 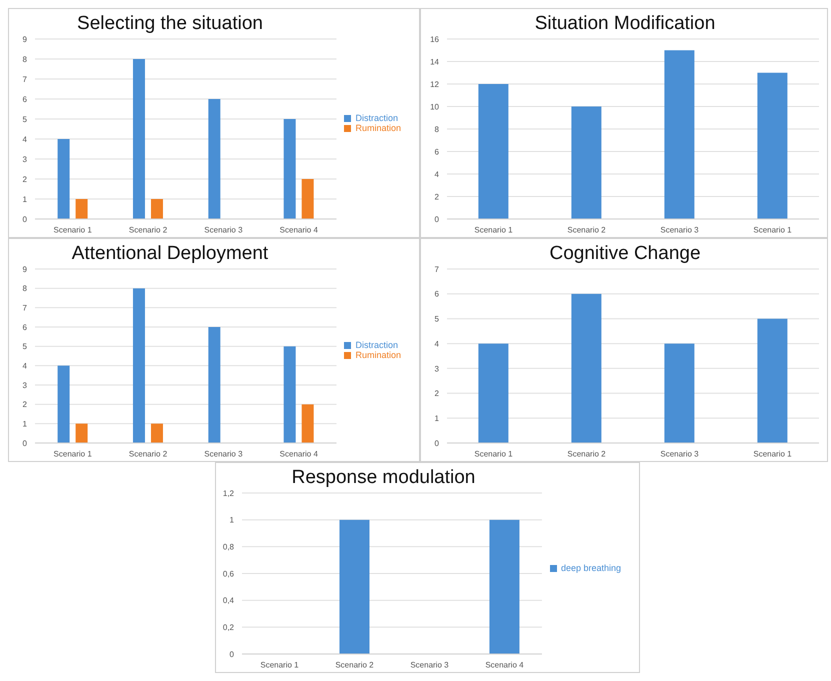 What do you see at coordinates (170, 254) in the screenshot?
I see `chart-title: Attentional Deployment` at bounding box center [170, 254].